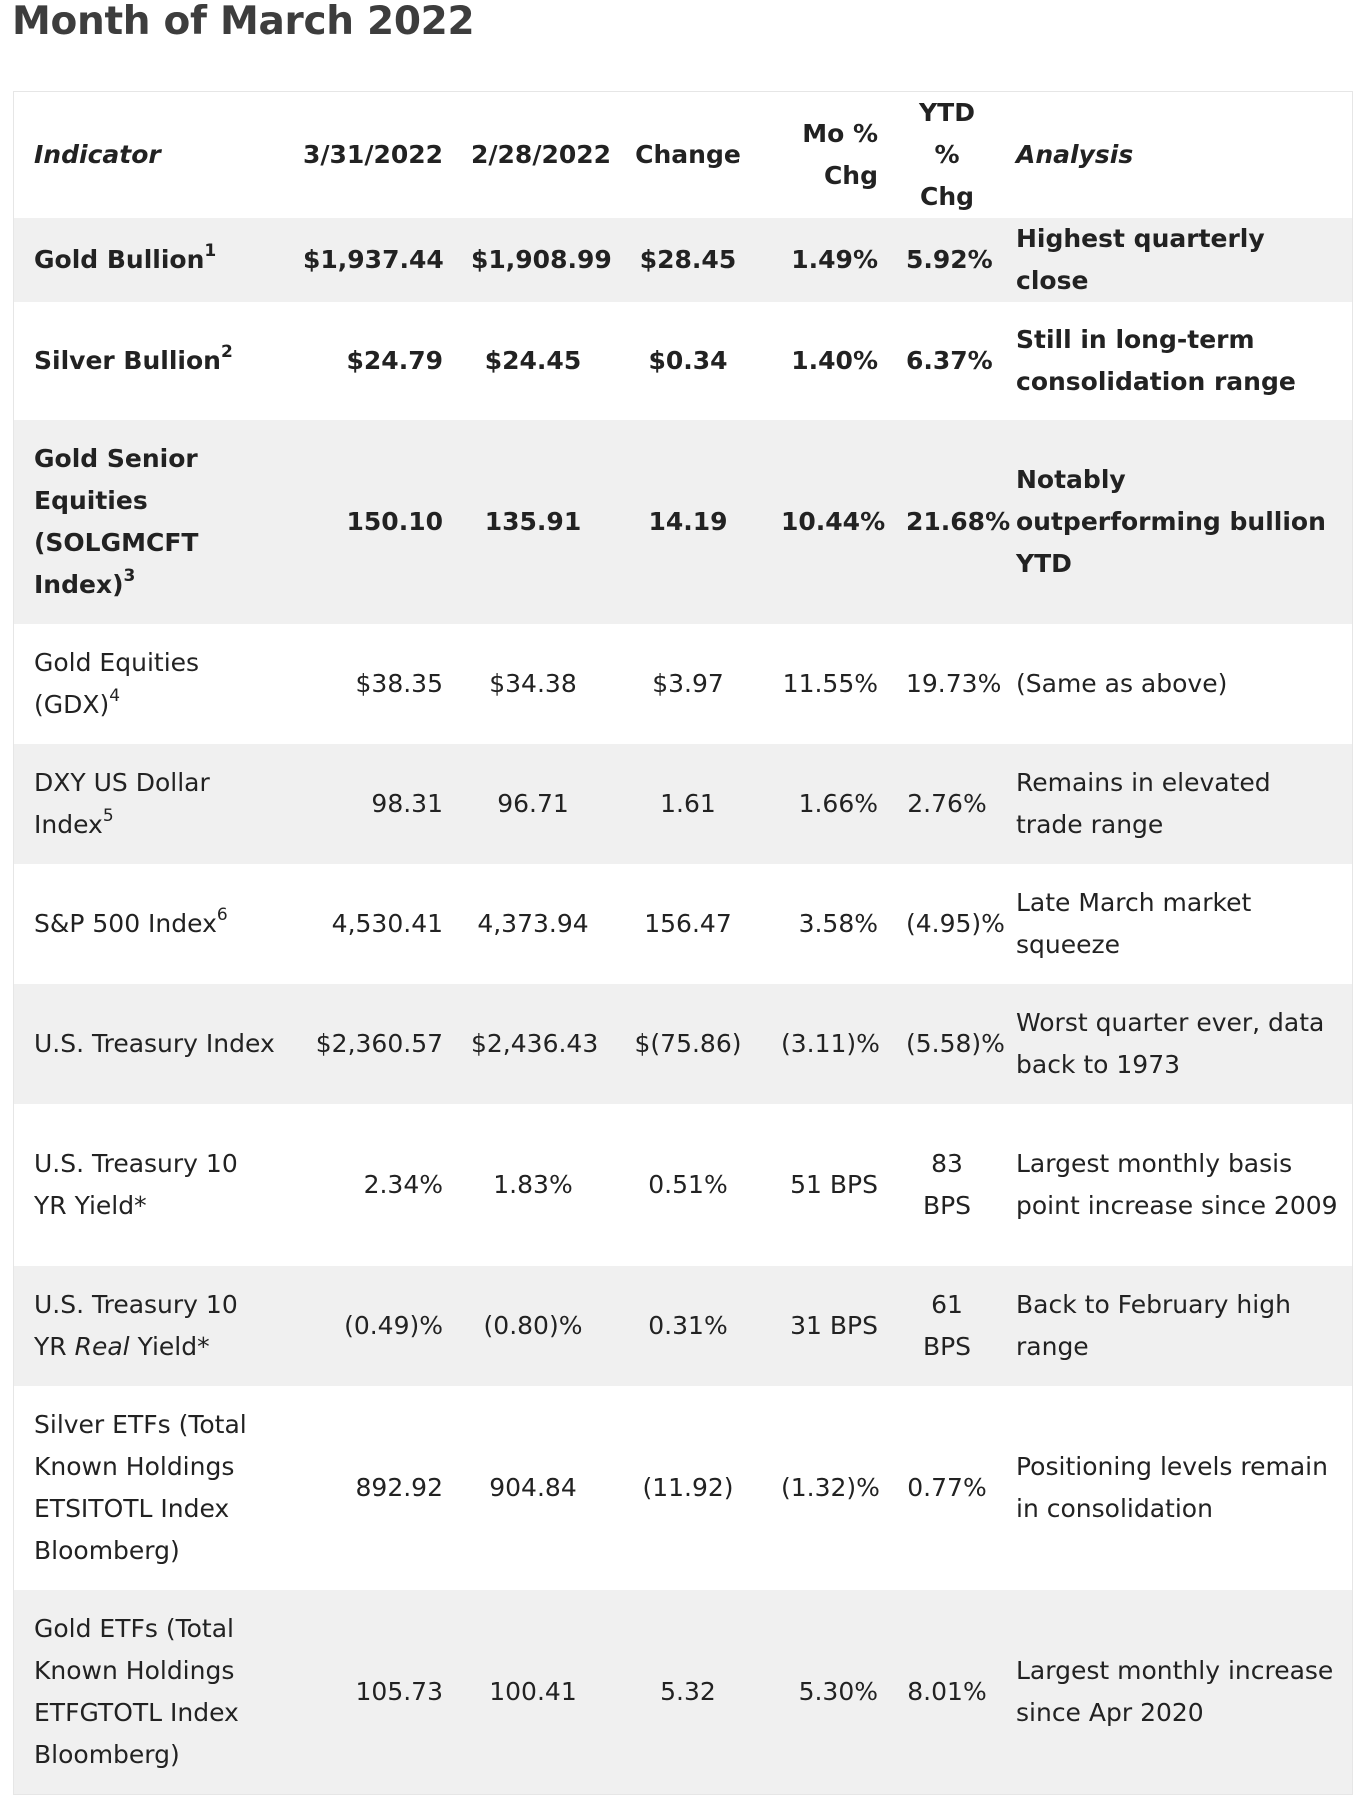  What do you see at coordinates (688, 155) in the screenshot?
I see `header-change: Change` at bounding box center [688, 155].